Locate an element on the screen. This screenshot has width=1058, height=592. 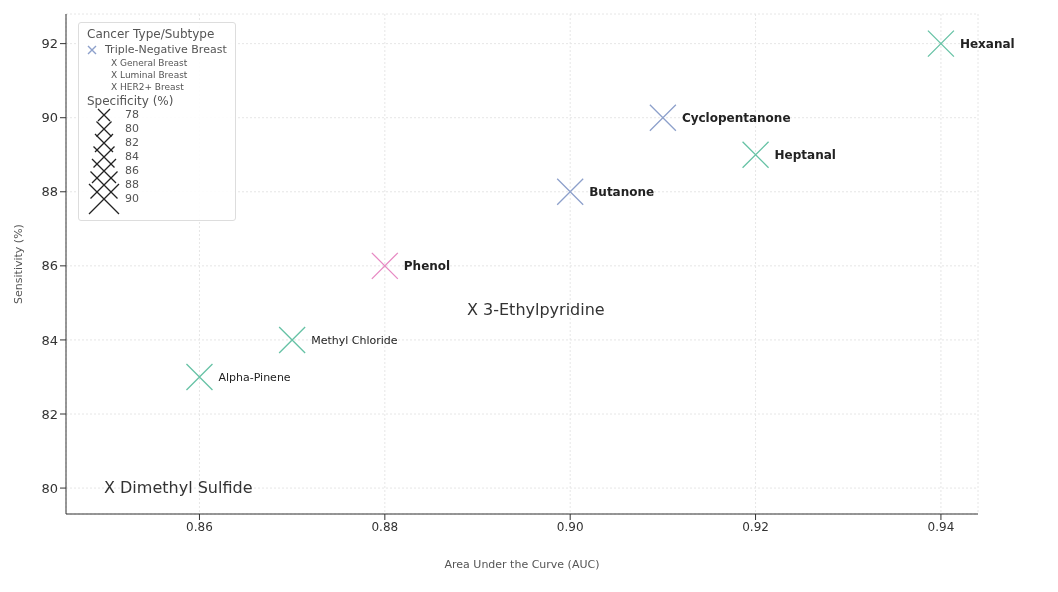
annotation: 78 is located at coordinates (132, 115).